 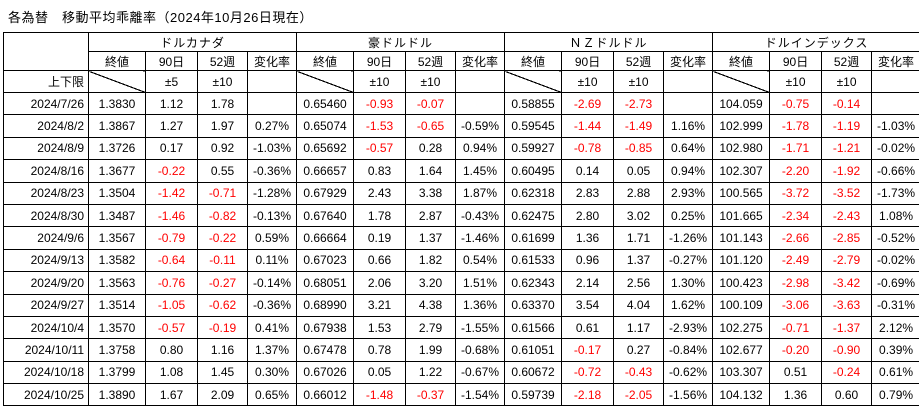 What do you see at coordinates (380, 126) in the screenshot?
I see `dev-90d-cell: -1.53` at bounding box center [380, 126].